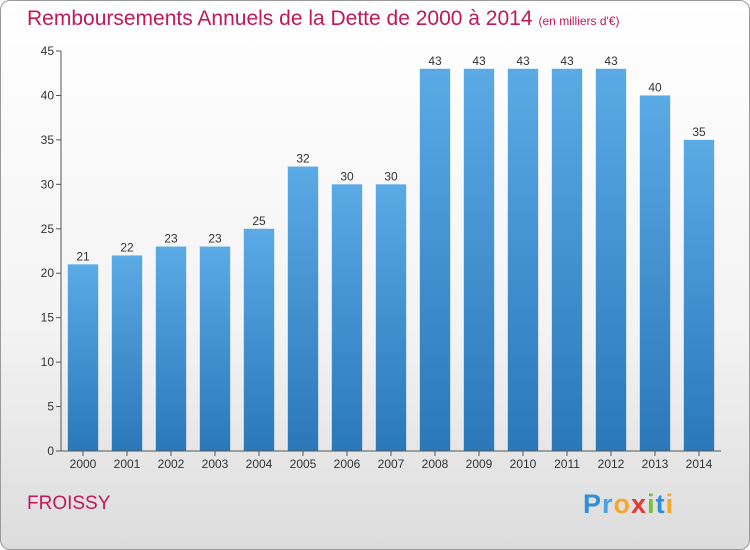 The image size is (750, 550). What do you see at coordinates (670, 504) in the screenshot?
I see `logo-letter-i2: i` at bounding box center [670, 504].